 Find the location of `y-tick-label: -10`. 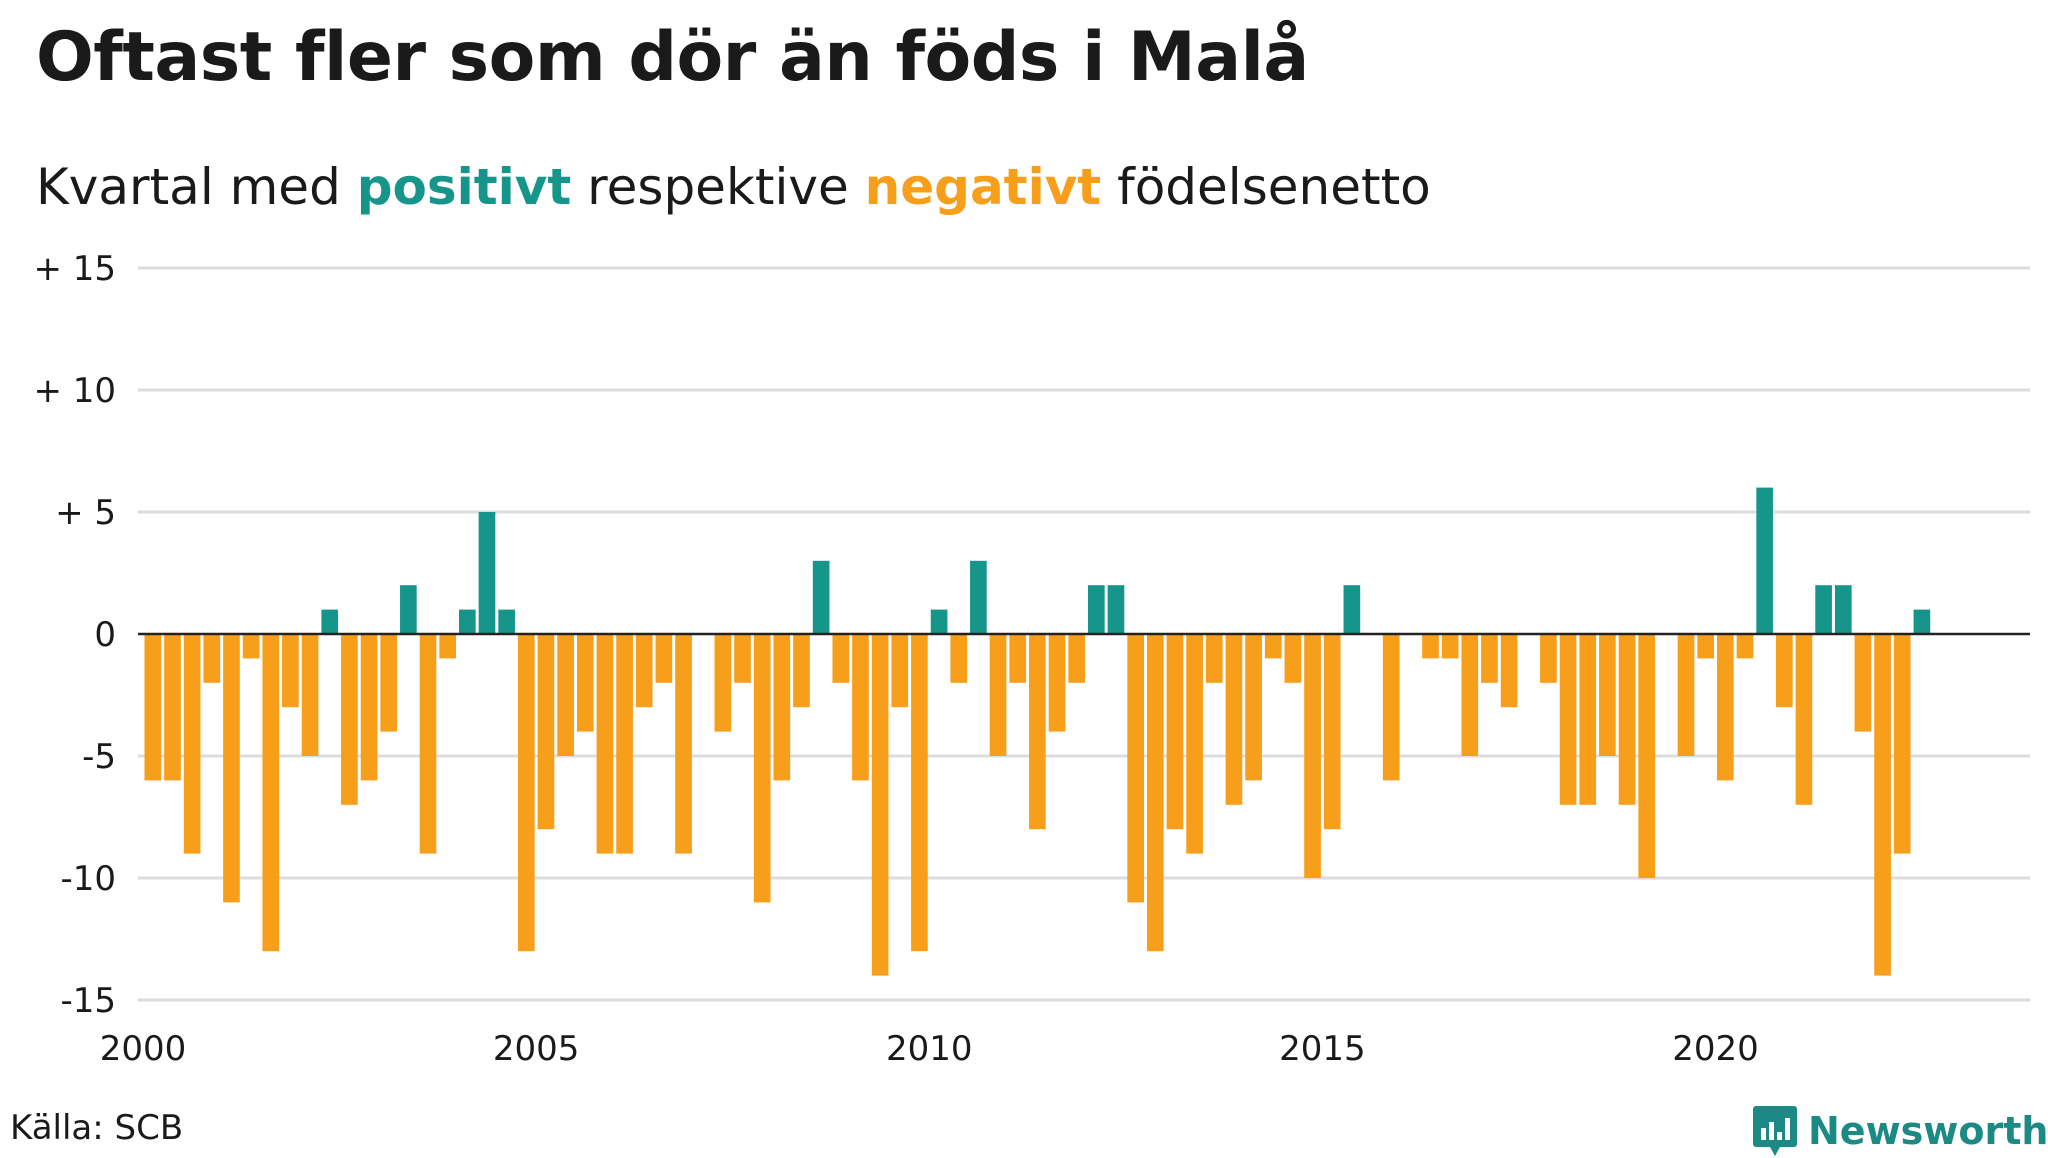

y-tick-label: -10 is located at coordinates (88, 879).